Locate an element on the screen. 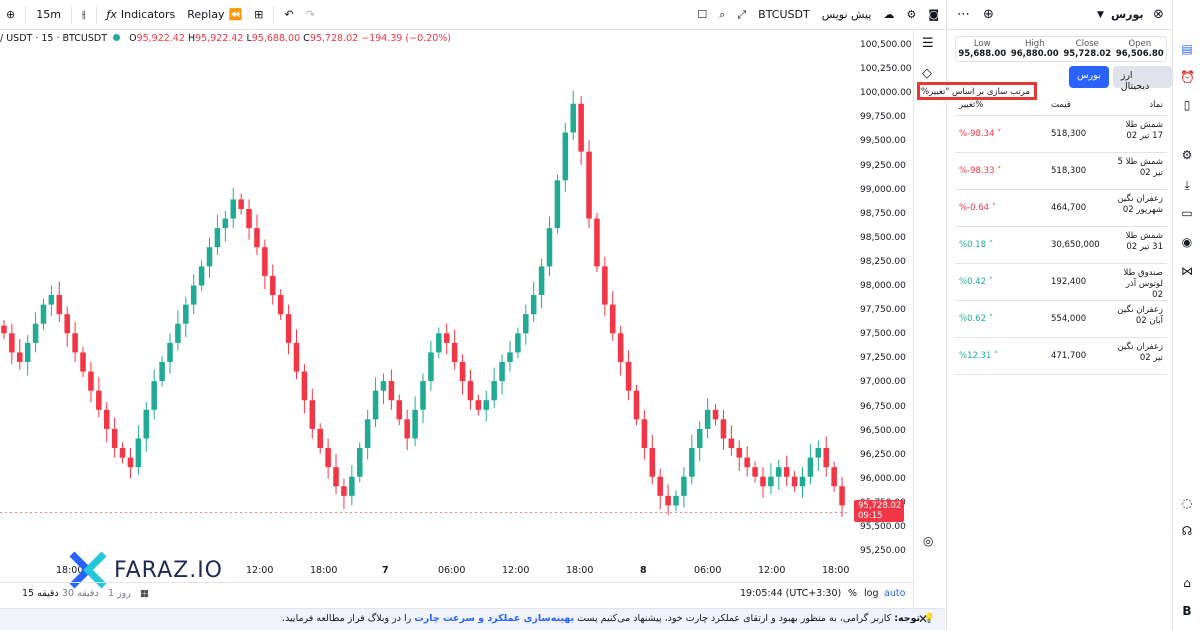  download-icon: ⤓ is located at coordinates (1187, 185).